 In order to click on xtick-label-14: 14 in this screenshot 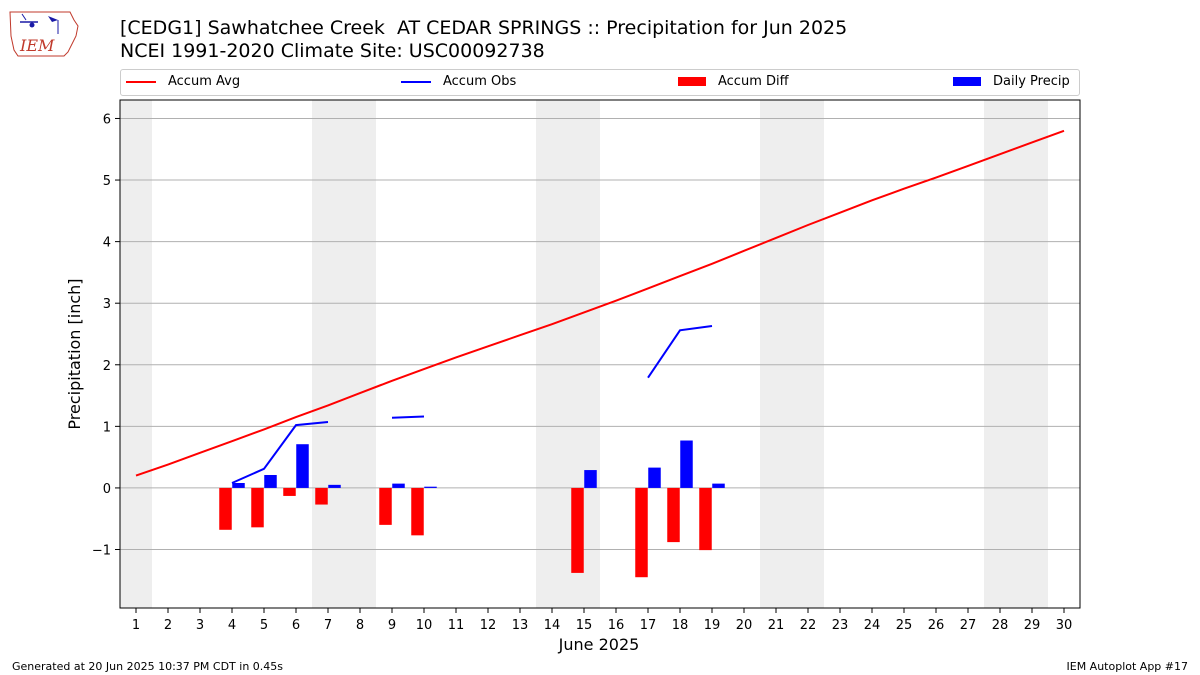, I will do `click(552, 625)`.